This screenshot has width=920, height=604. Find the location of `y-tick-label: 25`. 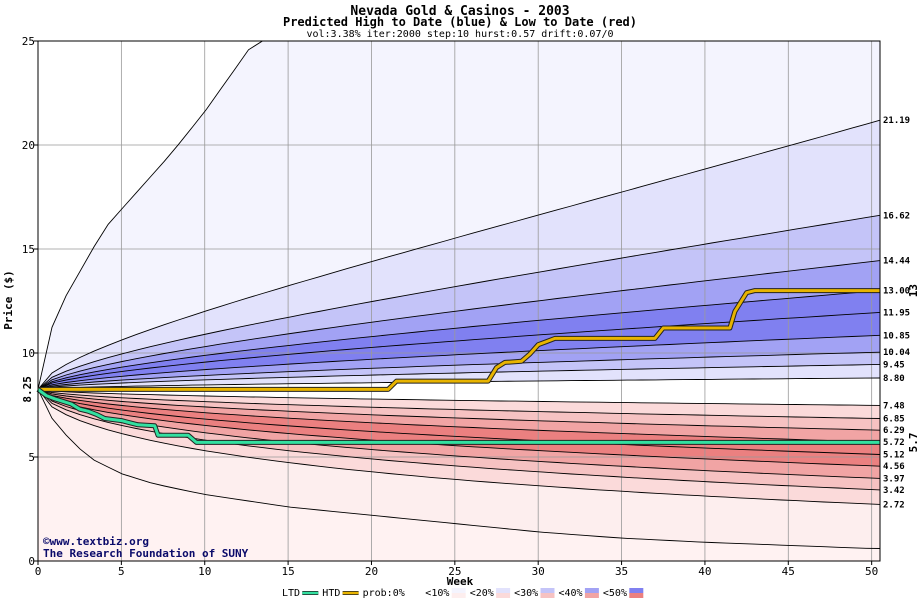

y-tick-label: 25 is located at coordinates (28, 41).